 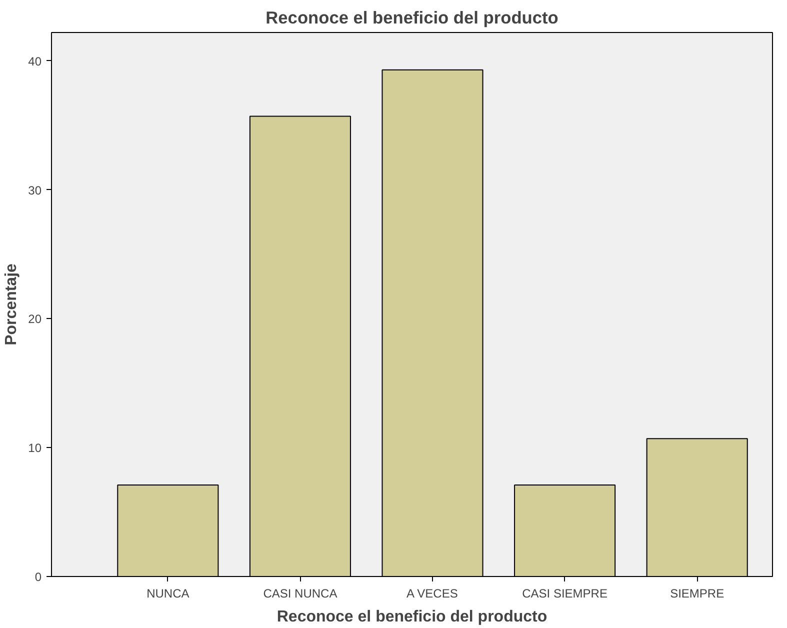 What do you see at coordinates (35, 448) in the screenshot?
I see `y-tick-label: 10` at bounding box center [35, 448].